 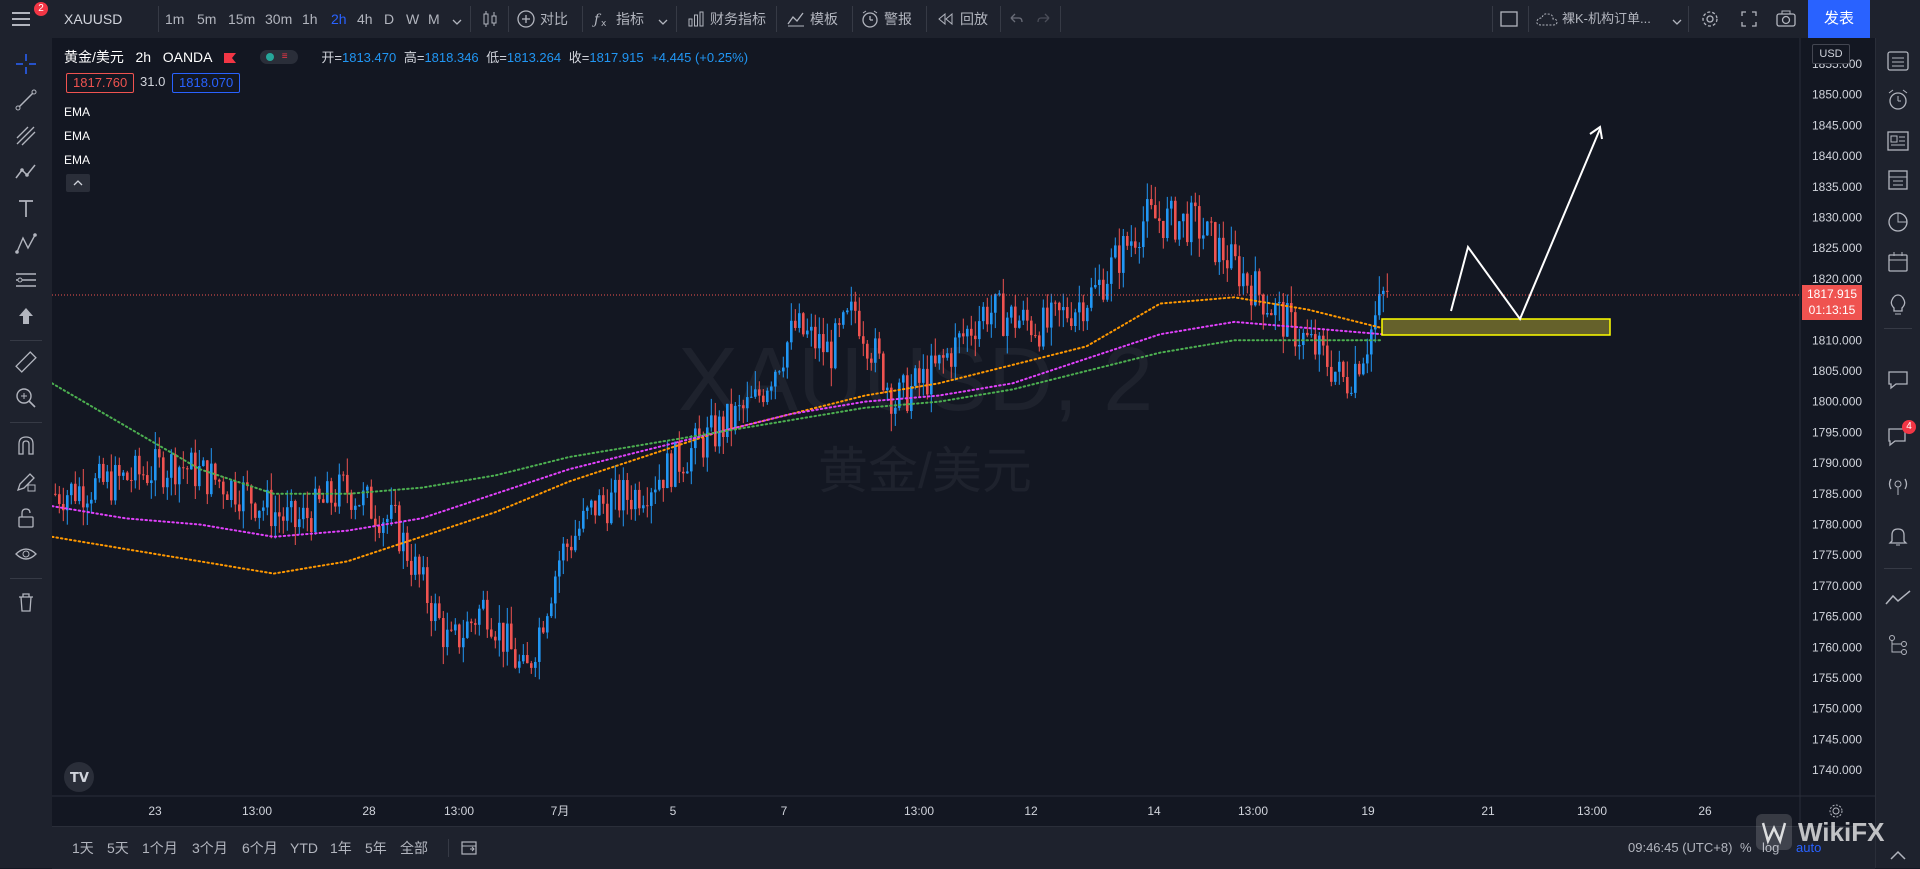 What do you see at coordinates (1836, 811) in the screenshot?
I see `axis-settings-icon` at bounding box center [1836, 811].